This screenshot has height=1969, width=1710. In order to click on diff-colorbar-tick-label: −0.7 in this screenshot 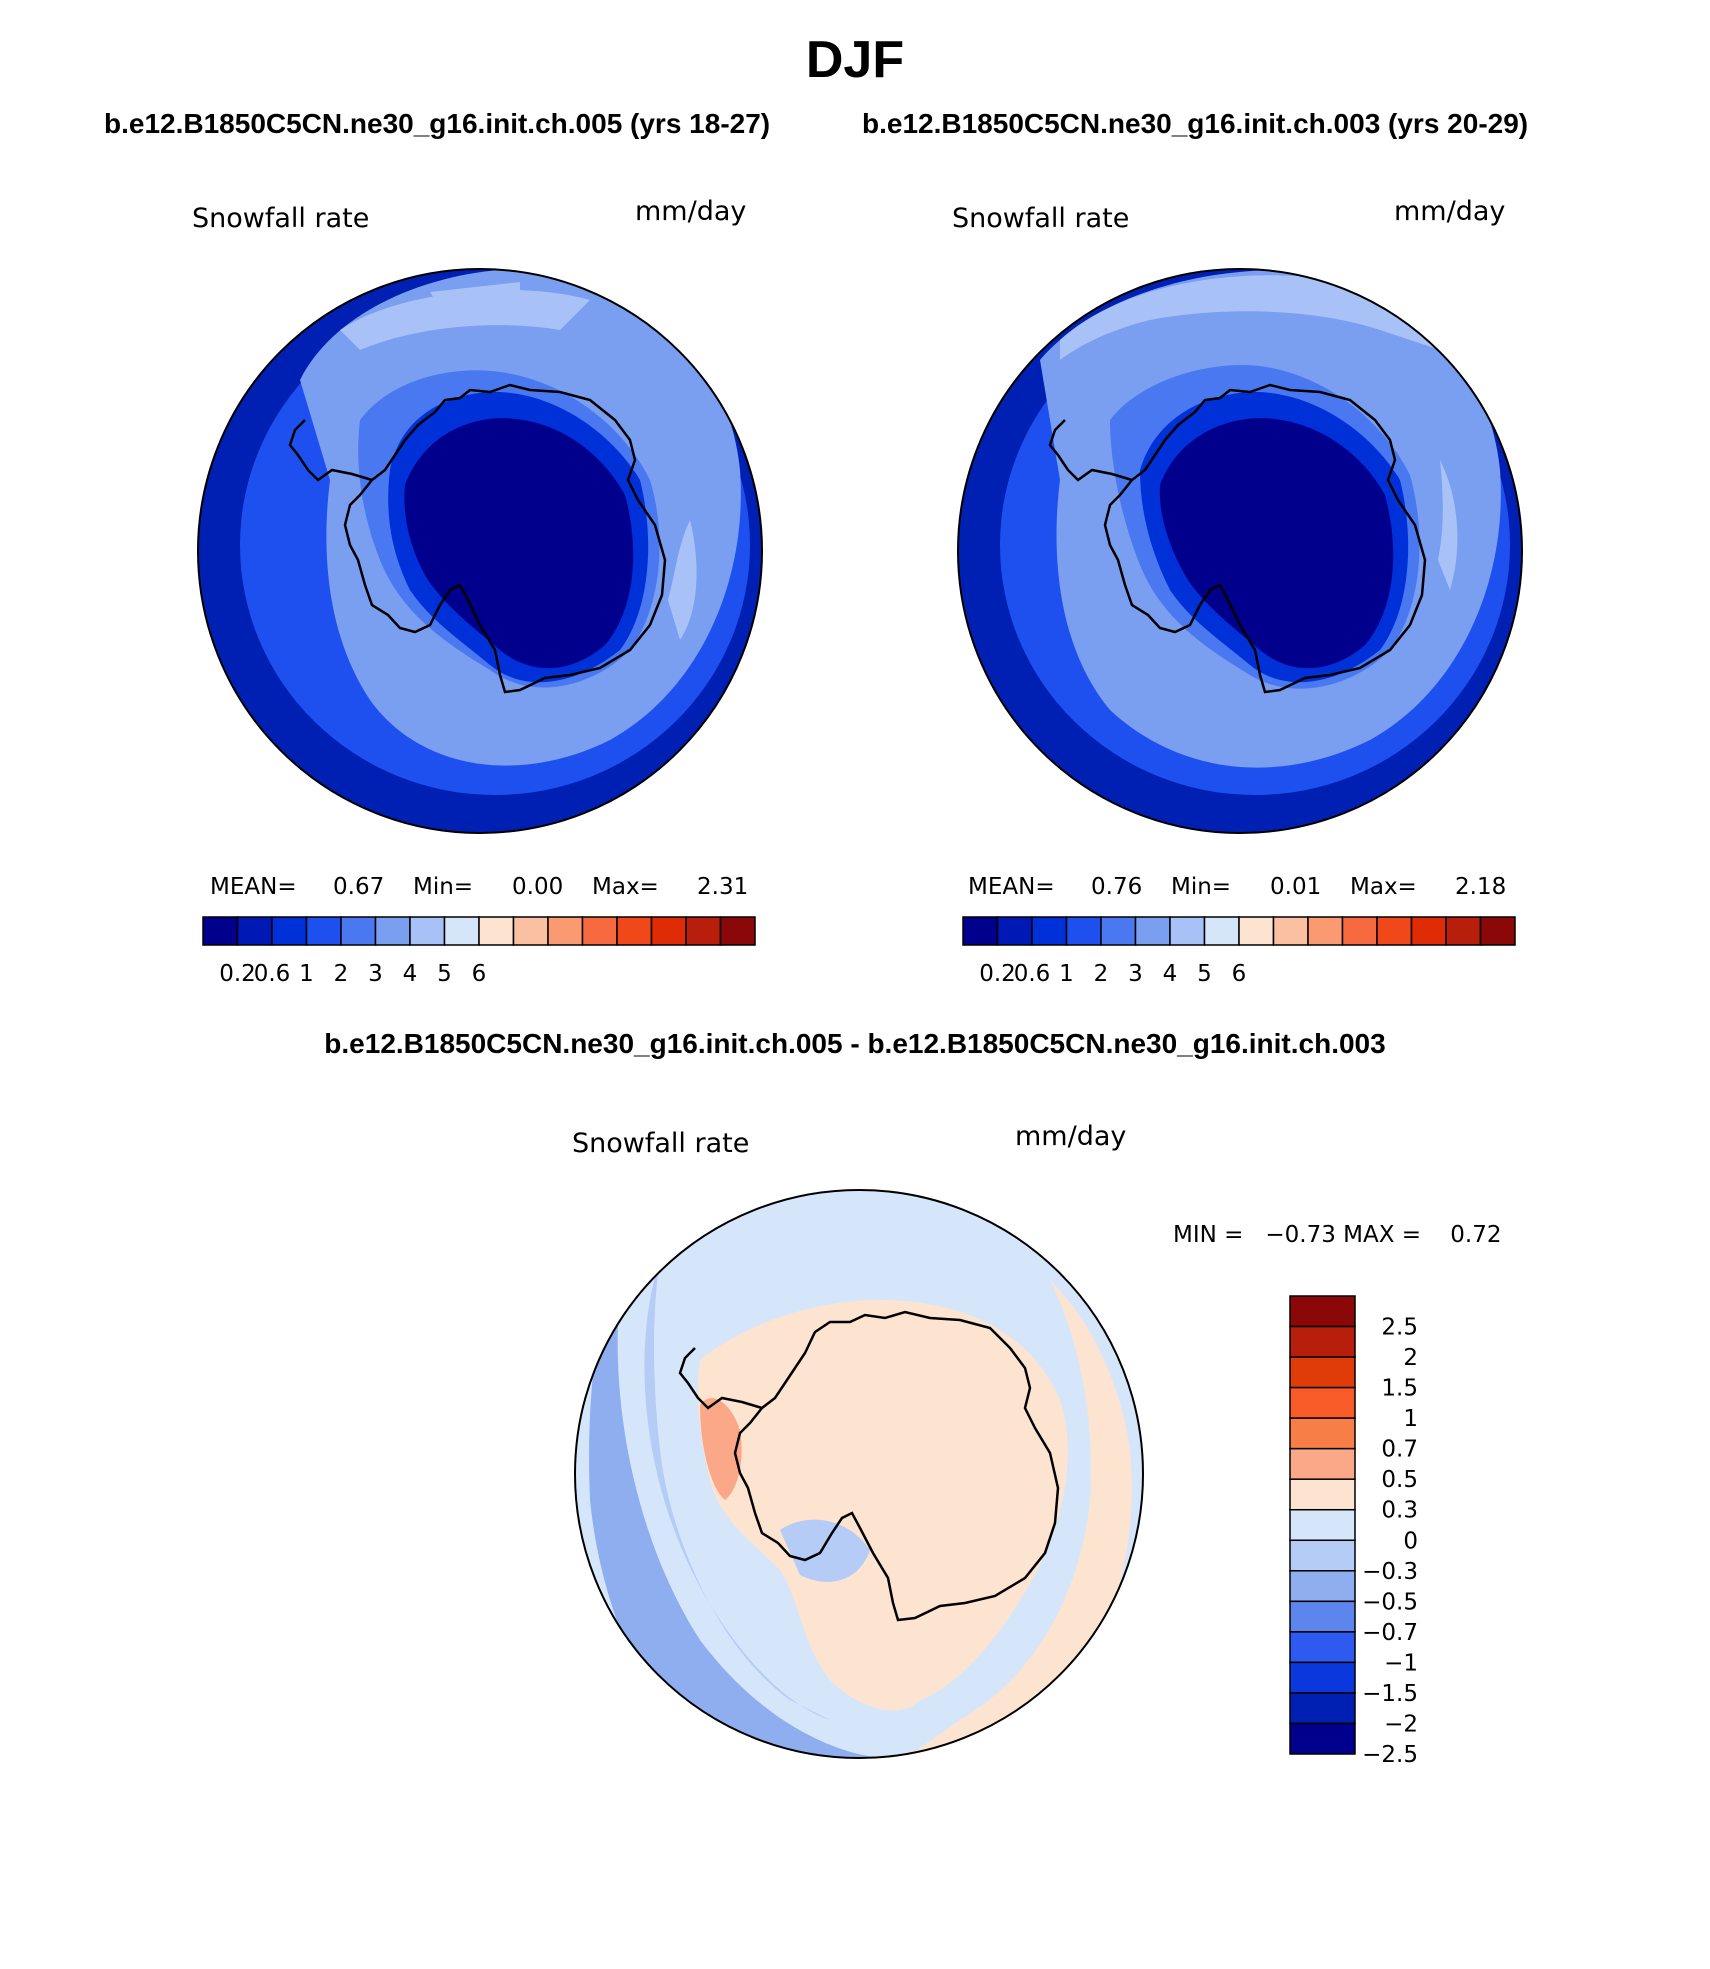, I will do `click(1390, 1633)`.